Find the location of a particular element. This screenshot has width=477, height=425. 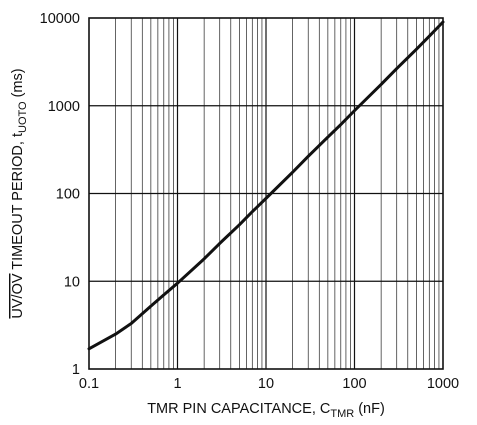

x-tick-label: 1000 is located at coordinates (443, 384).